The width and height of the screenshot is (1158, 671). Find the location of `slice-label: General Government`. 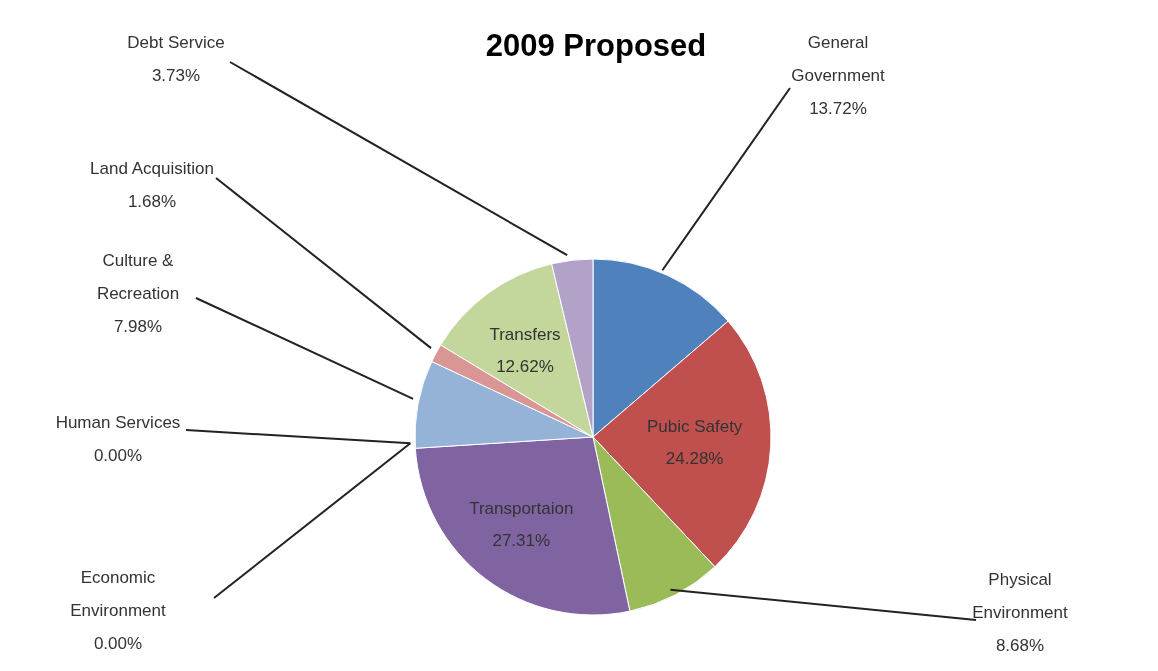

slice-label: General Government is located at coordinates (838, 59).